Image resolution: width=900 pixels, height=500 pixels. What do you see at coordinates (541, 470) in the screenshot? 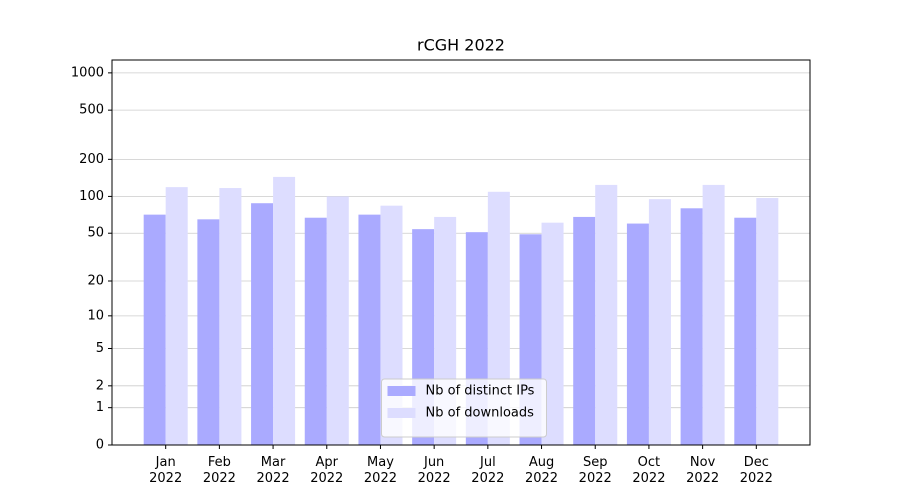
I see `x-tick-label: Aug 2022` at bounding box center [541, 470].